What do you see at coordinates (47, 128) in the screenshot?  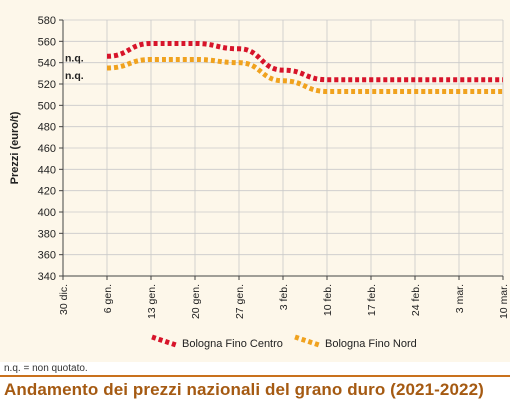 I see `y-tick-label: 480` at bounding box center [47, 128].